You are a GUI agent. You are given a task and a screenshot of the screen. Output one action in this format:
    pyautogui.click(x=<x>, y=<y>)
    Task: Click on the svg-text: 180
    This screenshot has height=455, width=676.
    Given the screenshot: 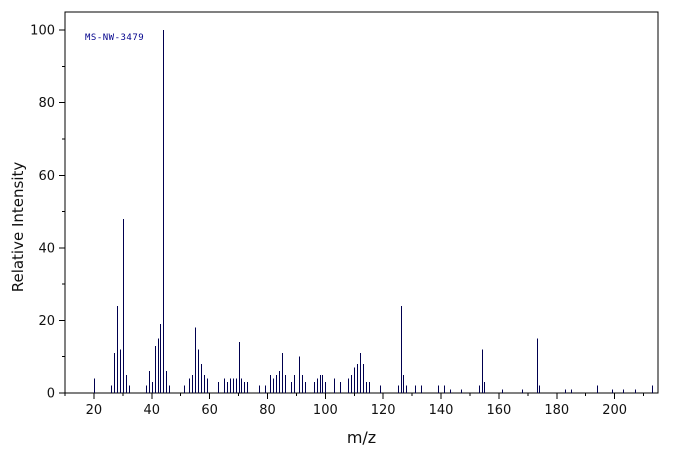 What is the action you would take?
    pyautogui.click(x=556, y=410)
    